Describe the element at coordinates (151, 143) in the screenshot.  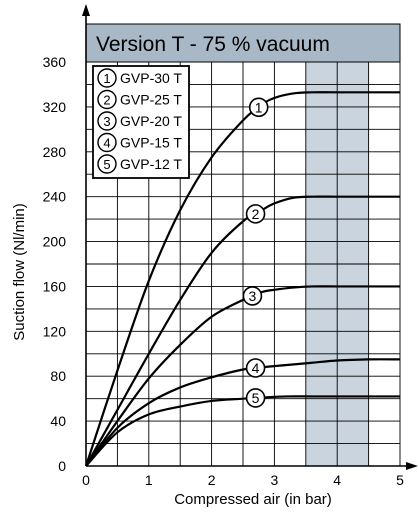
I see `legend-entry: GVP-15 T` at that location.